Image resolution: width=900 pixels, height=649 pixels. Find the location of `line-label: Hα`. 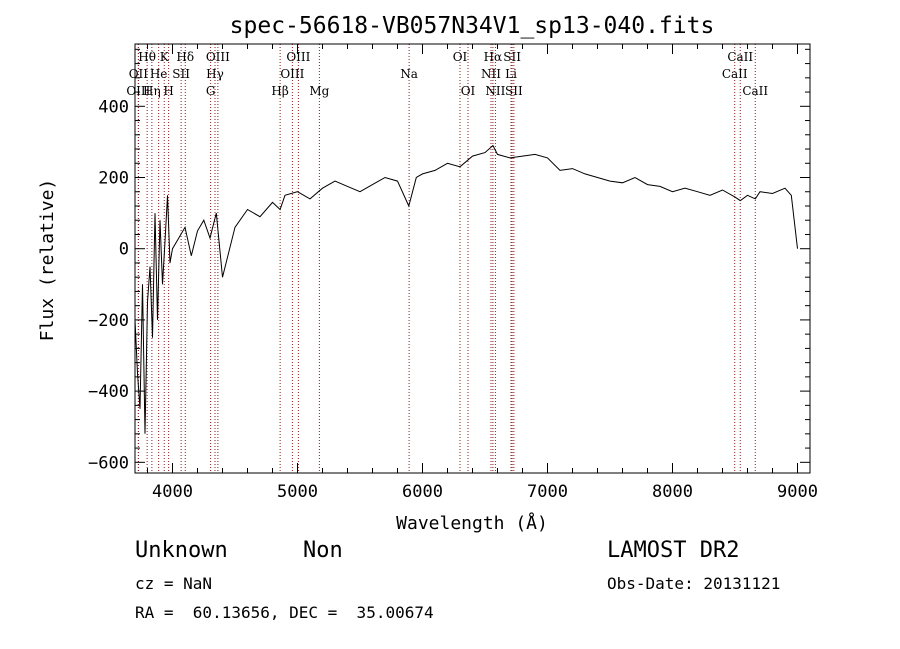

line-label: Hα is located at coordinates (493, 57).